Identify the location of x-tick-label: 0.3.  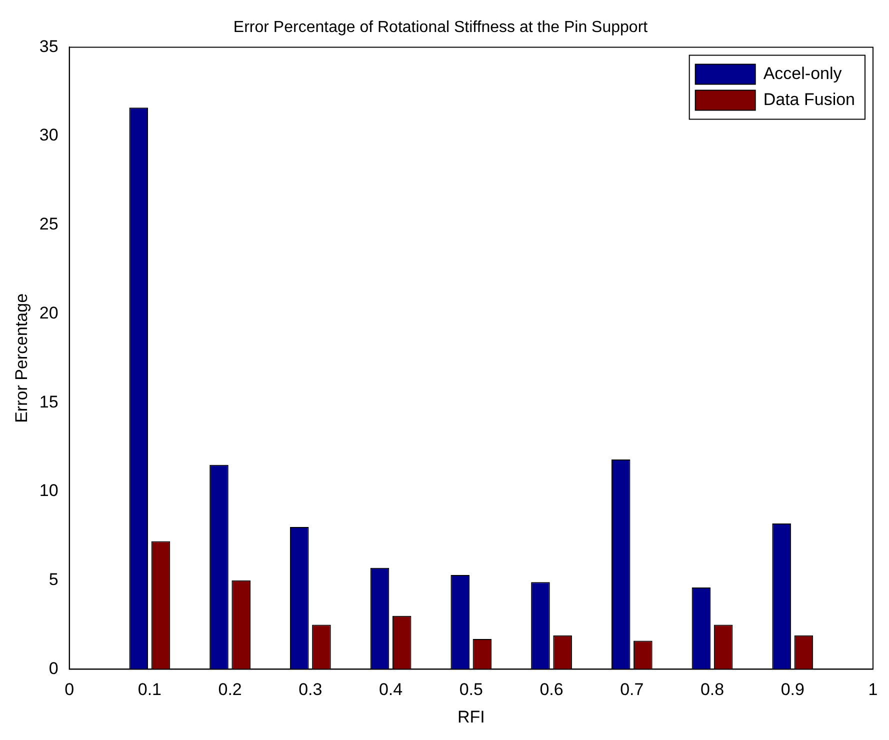
(310, 690).